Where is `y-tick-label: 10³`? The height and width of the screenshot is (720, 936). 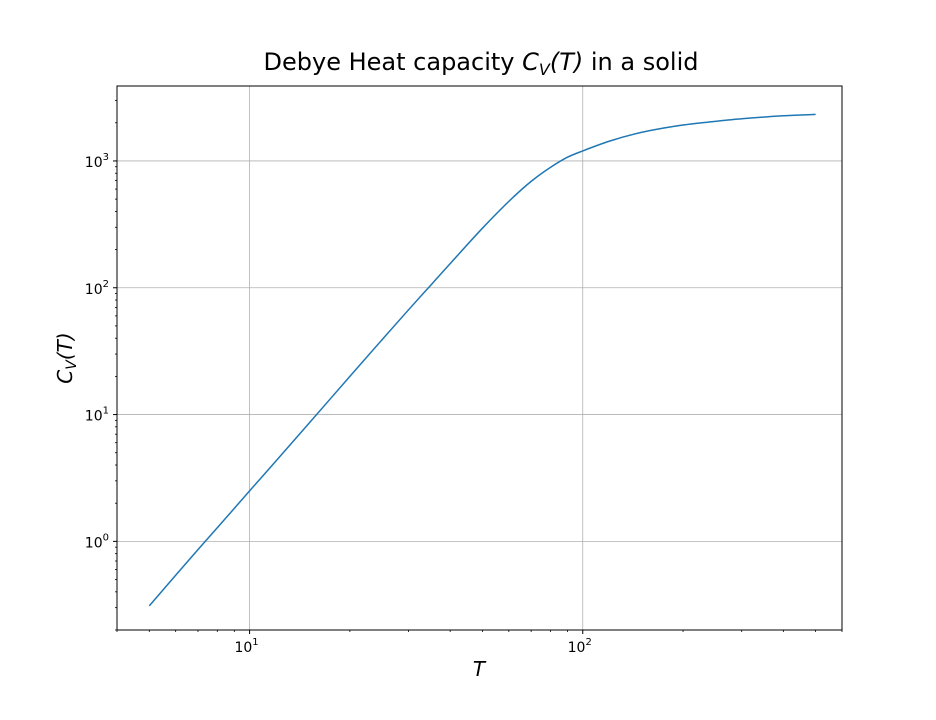 y-tick-label: 10³ is located at coordinates (97, 161).